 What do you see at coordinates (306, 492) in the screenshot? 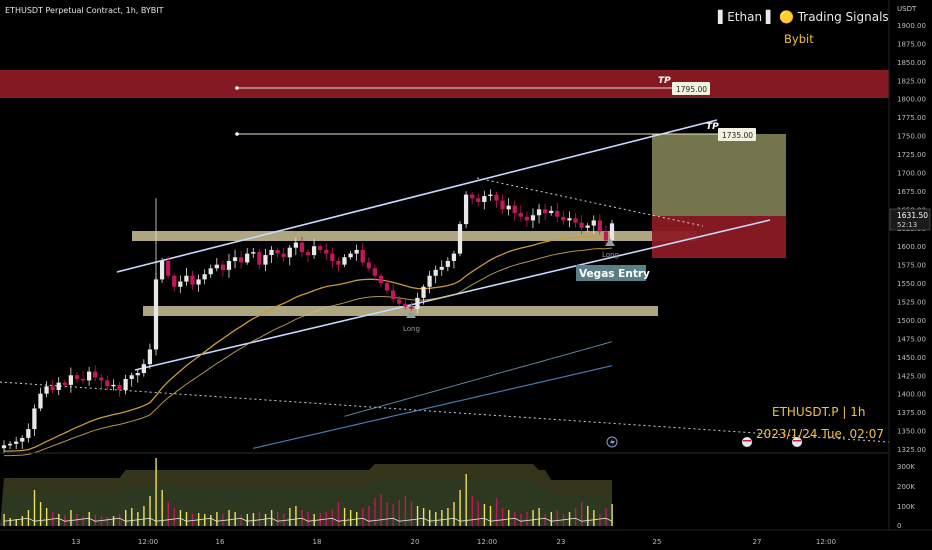
I see `volume-pane` at bounding box center [306, 492].